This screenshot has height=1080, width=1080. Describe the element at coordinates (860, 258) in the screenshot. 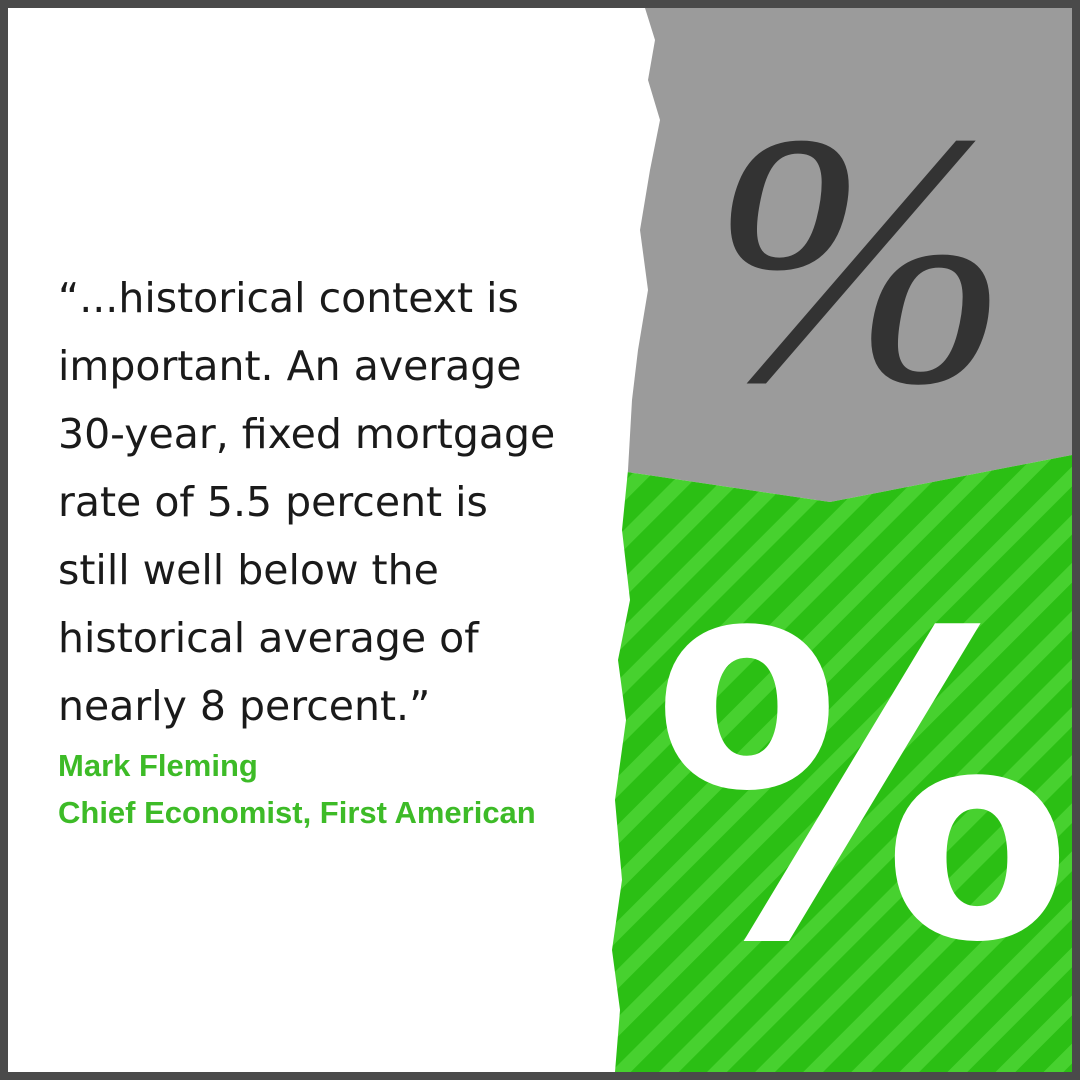

I see `serif-percent: %` at that location.